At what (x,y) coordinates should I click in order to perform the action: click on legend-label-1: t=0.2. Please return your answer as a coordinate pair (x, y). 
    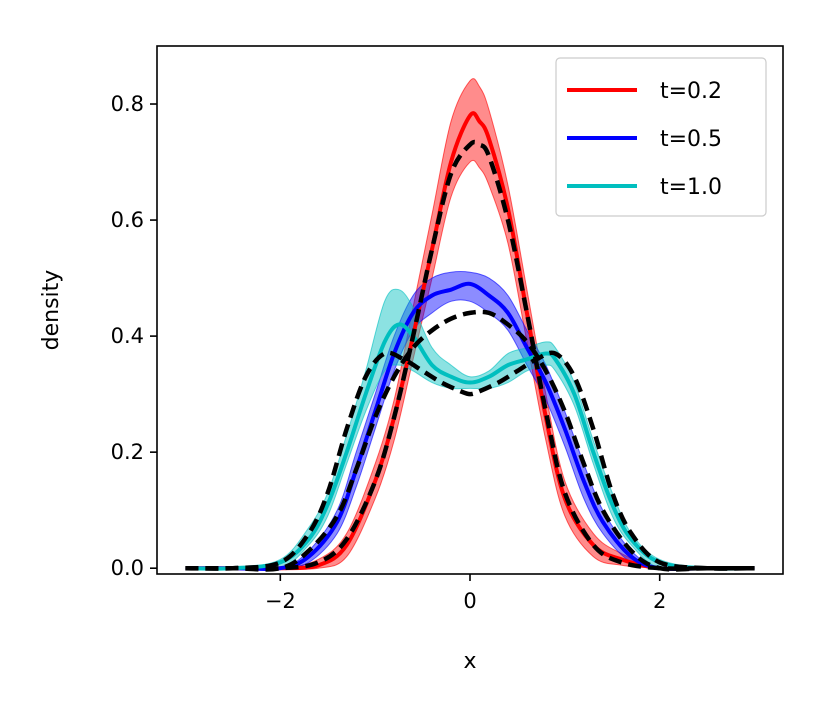
    Looking at the image, I should click on (691, 91).